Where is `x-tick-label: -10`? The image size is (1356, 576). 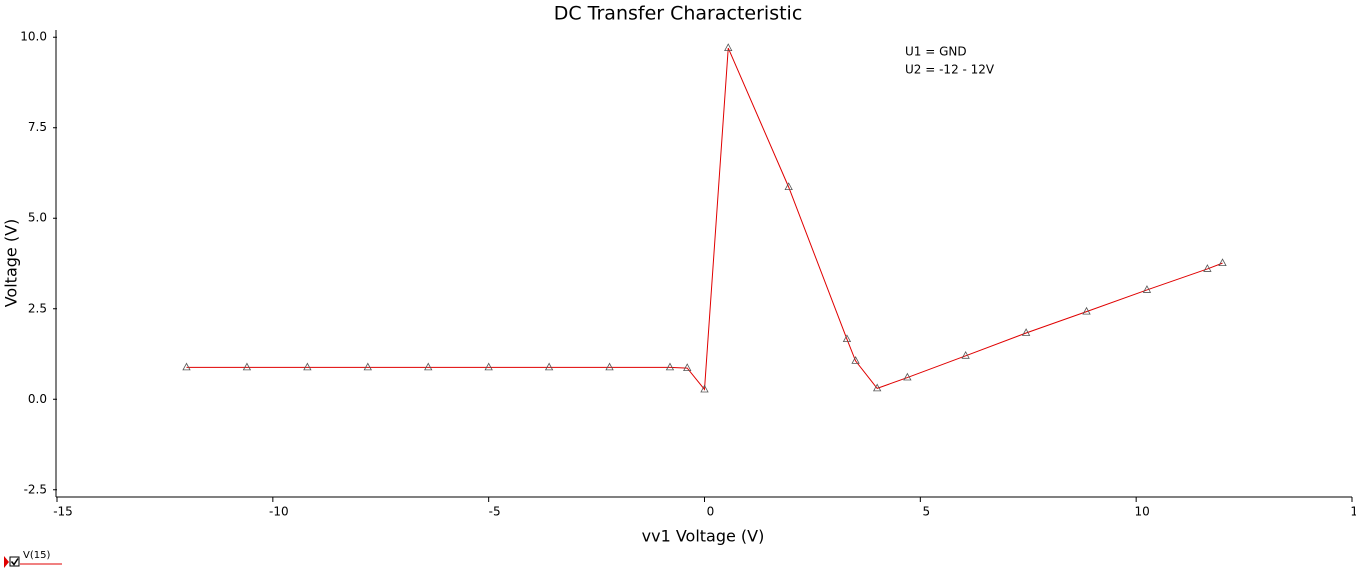 x-tick-label: -10 is located at coordinates (279, 512).